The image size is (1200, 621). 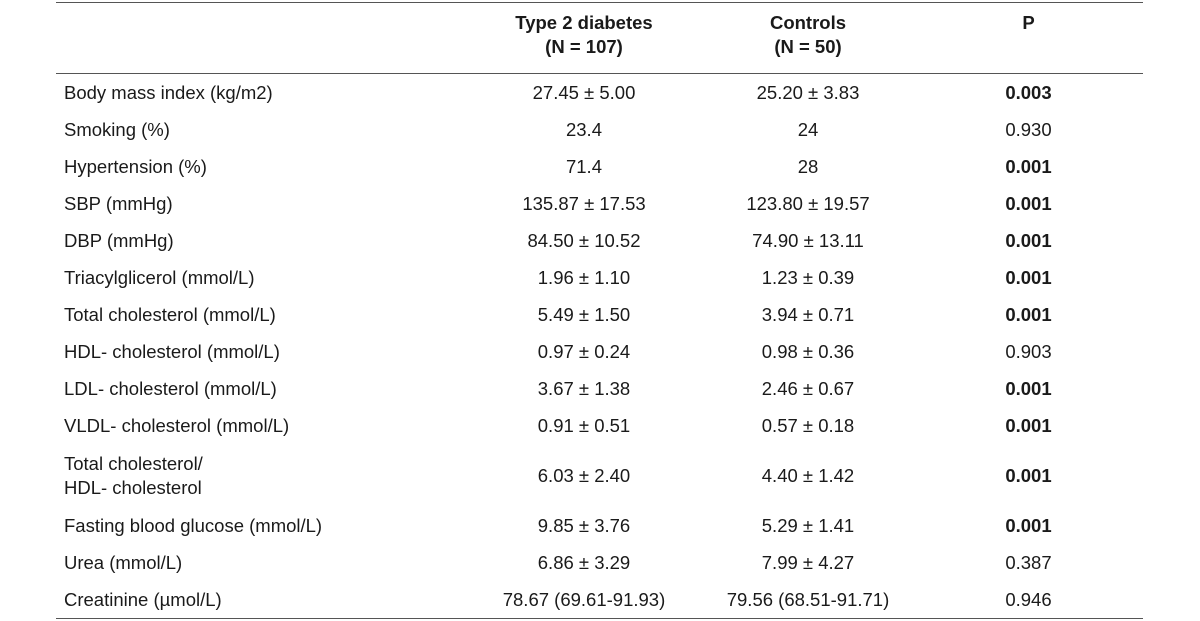 I want to click on header-empty, so click(x=261, y=38).